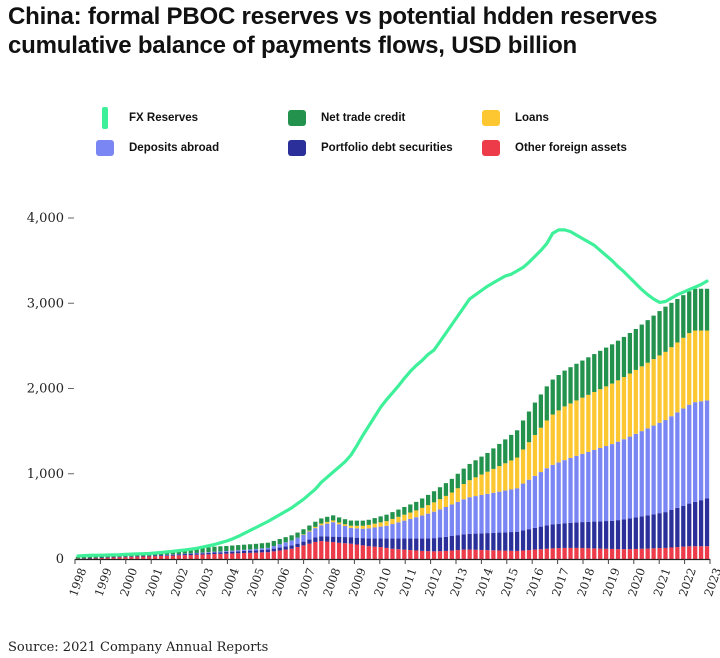 The image size is (720, 658). Describe the element at coordinates (105, 118) in the screenshot. I see `legend-swatch-fx` at that location.